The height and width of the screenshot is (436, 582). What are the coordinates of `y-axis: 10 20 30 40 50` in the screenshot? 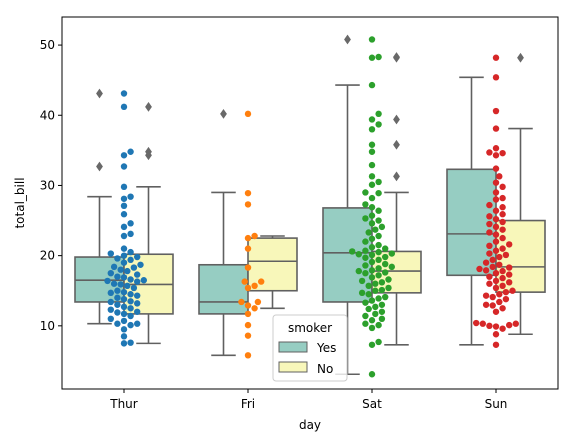 It's located at (51, 185).